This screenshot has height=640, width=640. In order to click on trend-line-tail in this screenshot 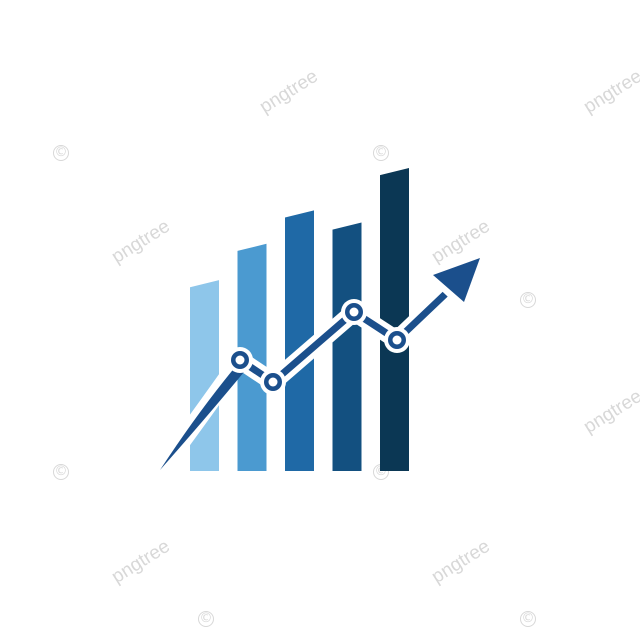, I will do `click(202, 418)`.